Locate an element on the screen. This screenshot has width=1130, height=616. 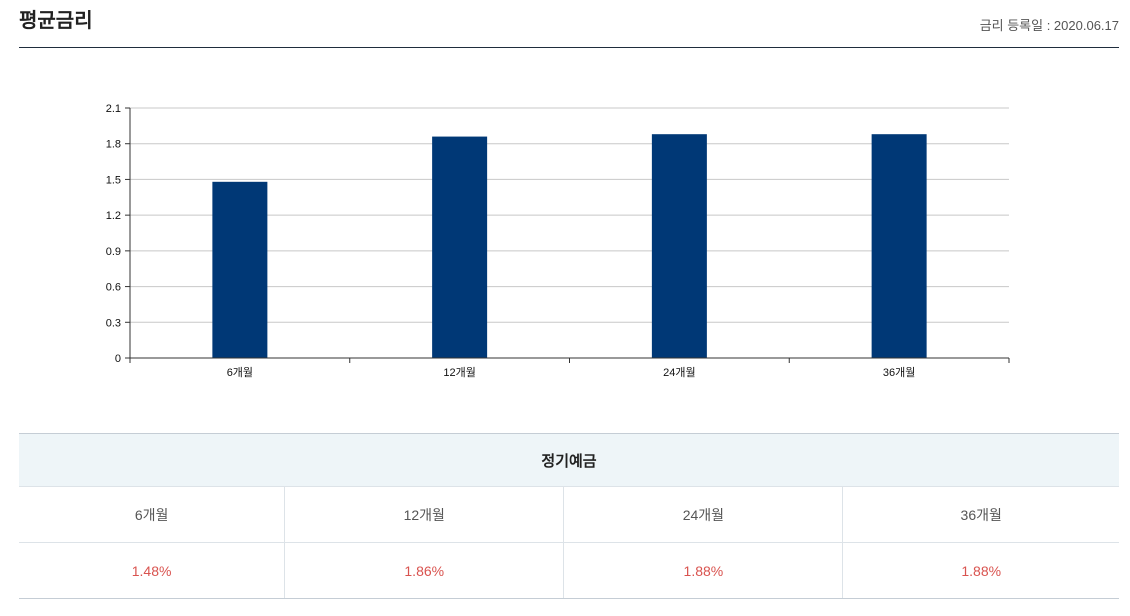
registration-date: 금리 등록일 : 2020.06.17 is located at coordinates (1049, 25).